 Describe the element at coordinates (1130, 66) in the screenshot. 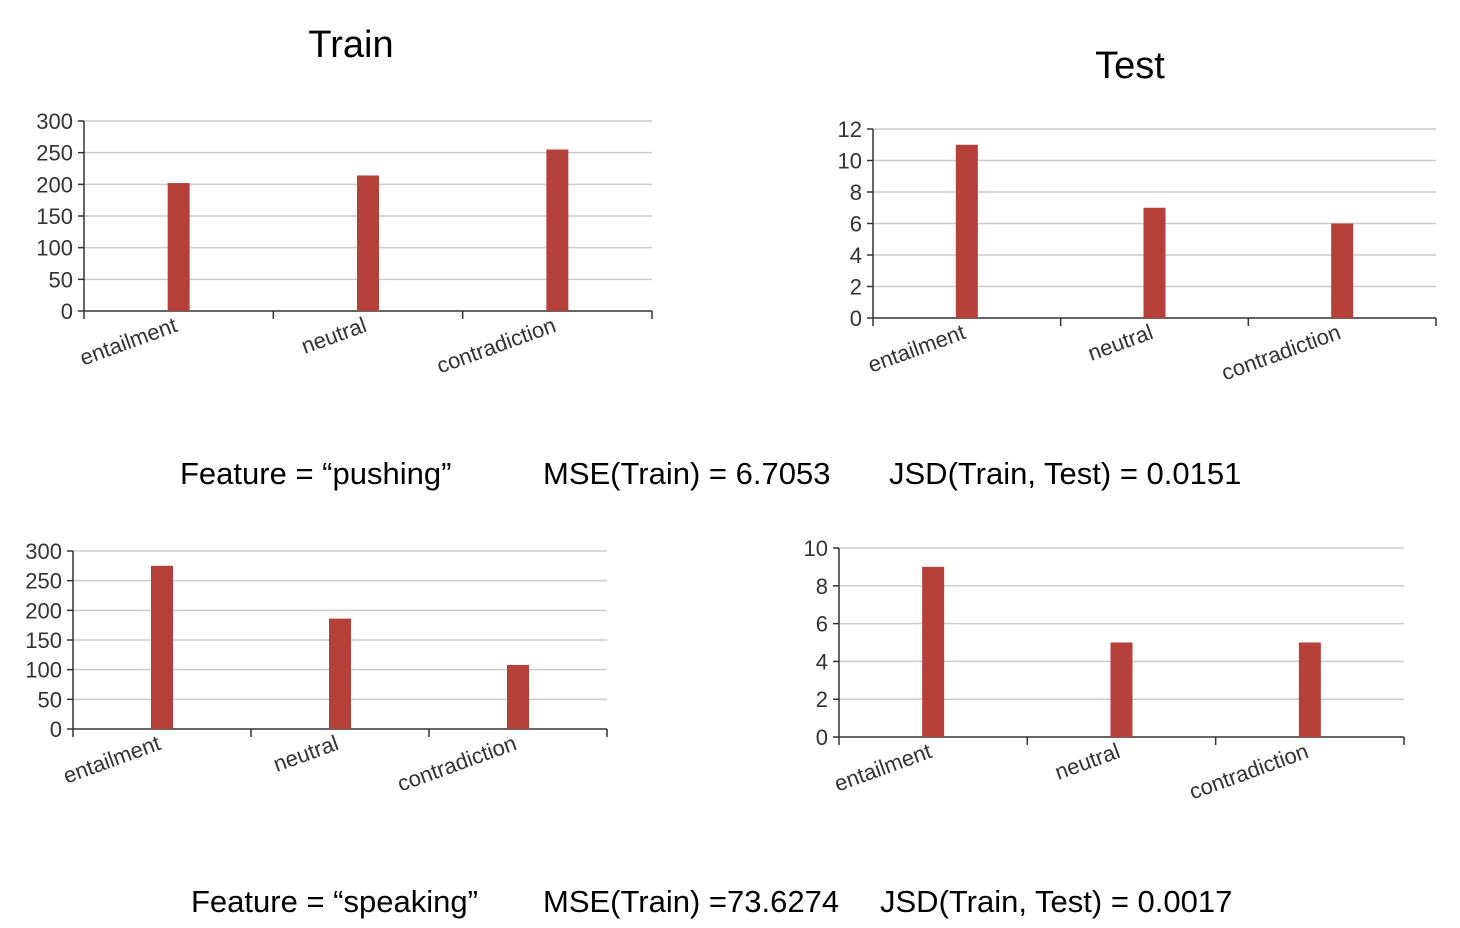

I see `test-title: Test` at that location.